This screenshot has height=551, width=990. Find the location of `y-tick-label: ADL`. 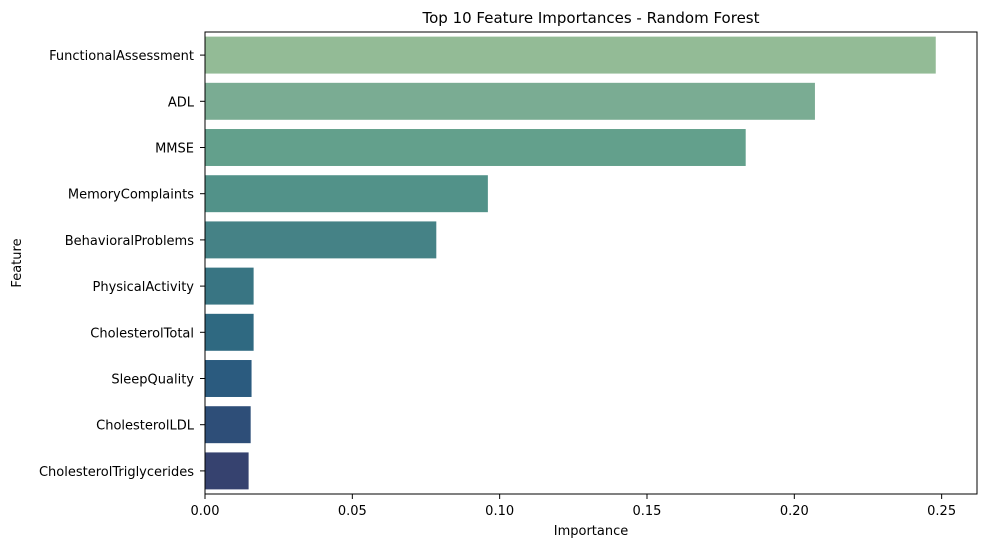

y-tick-label: ADL is located at coordinates (181, 102).